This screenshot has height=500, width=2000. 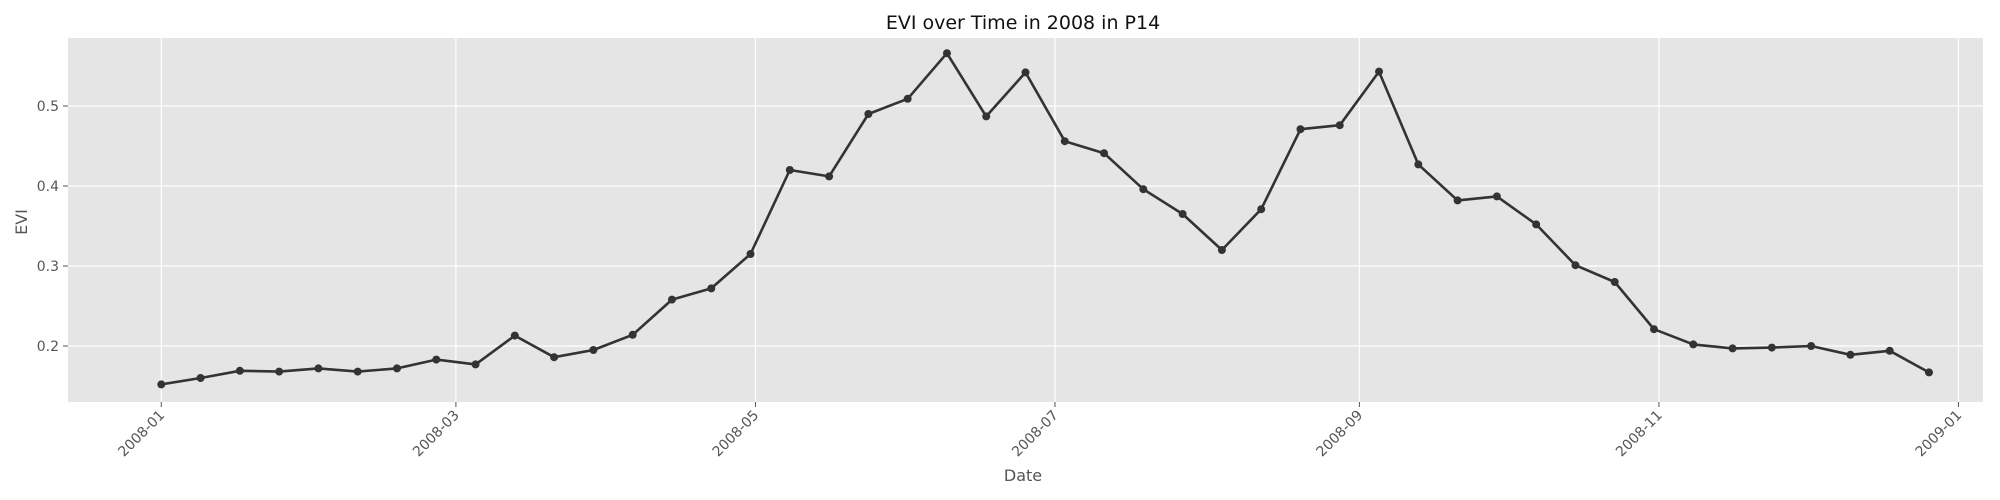 What do you see at coordinates (48, 267) in the screenshot?
I see `y-tick-label: 0.3` at bounding box center [48, 267].